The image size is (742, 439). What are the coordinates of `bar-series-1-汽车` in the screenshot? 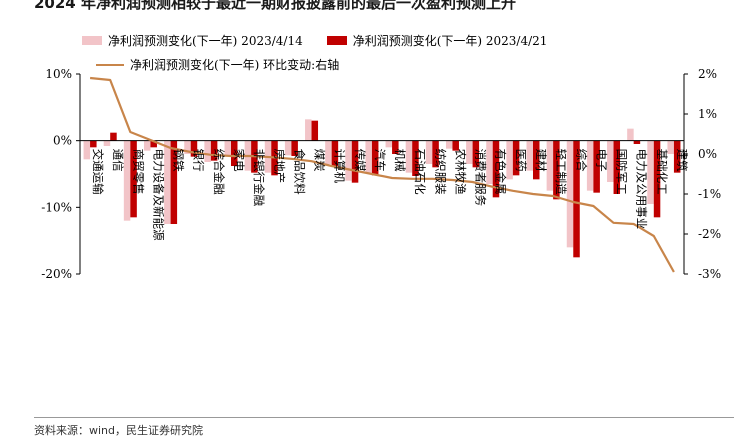 It's located at (368, 156).